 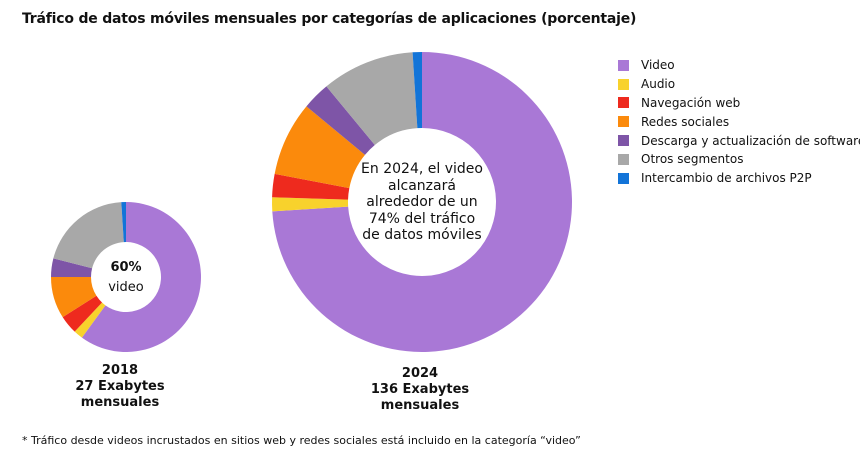 I want to click on donut-2024-center-line-1: En 2024, el video, so click(x=422, y=169).